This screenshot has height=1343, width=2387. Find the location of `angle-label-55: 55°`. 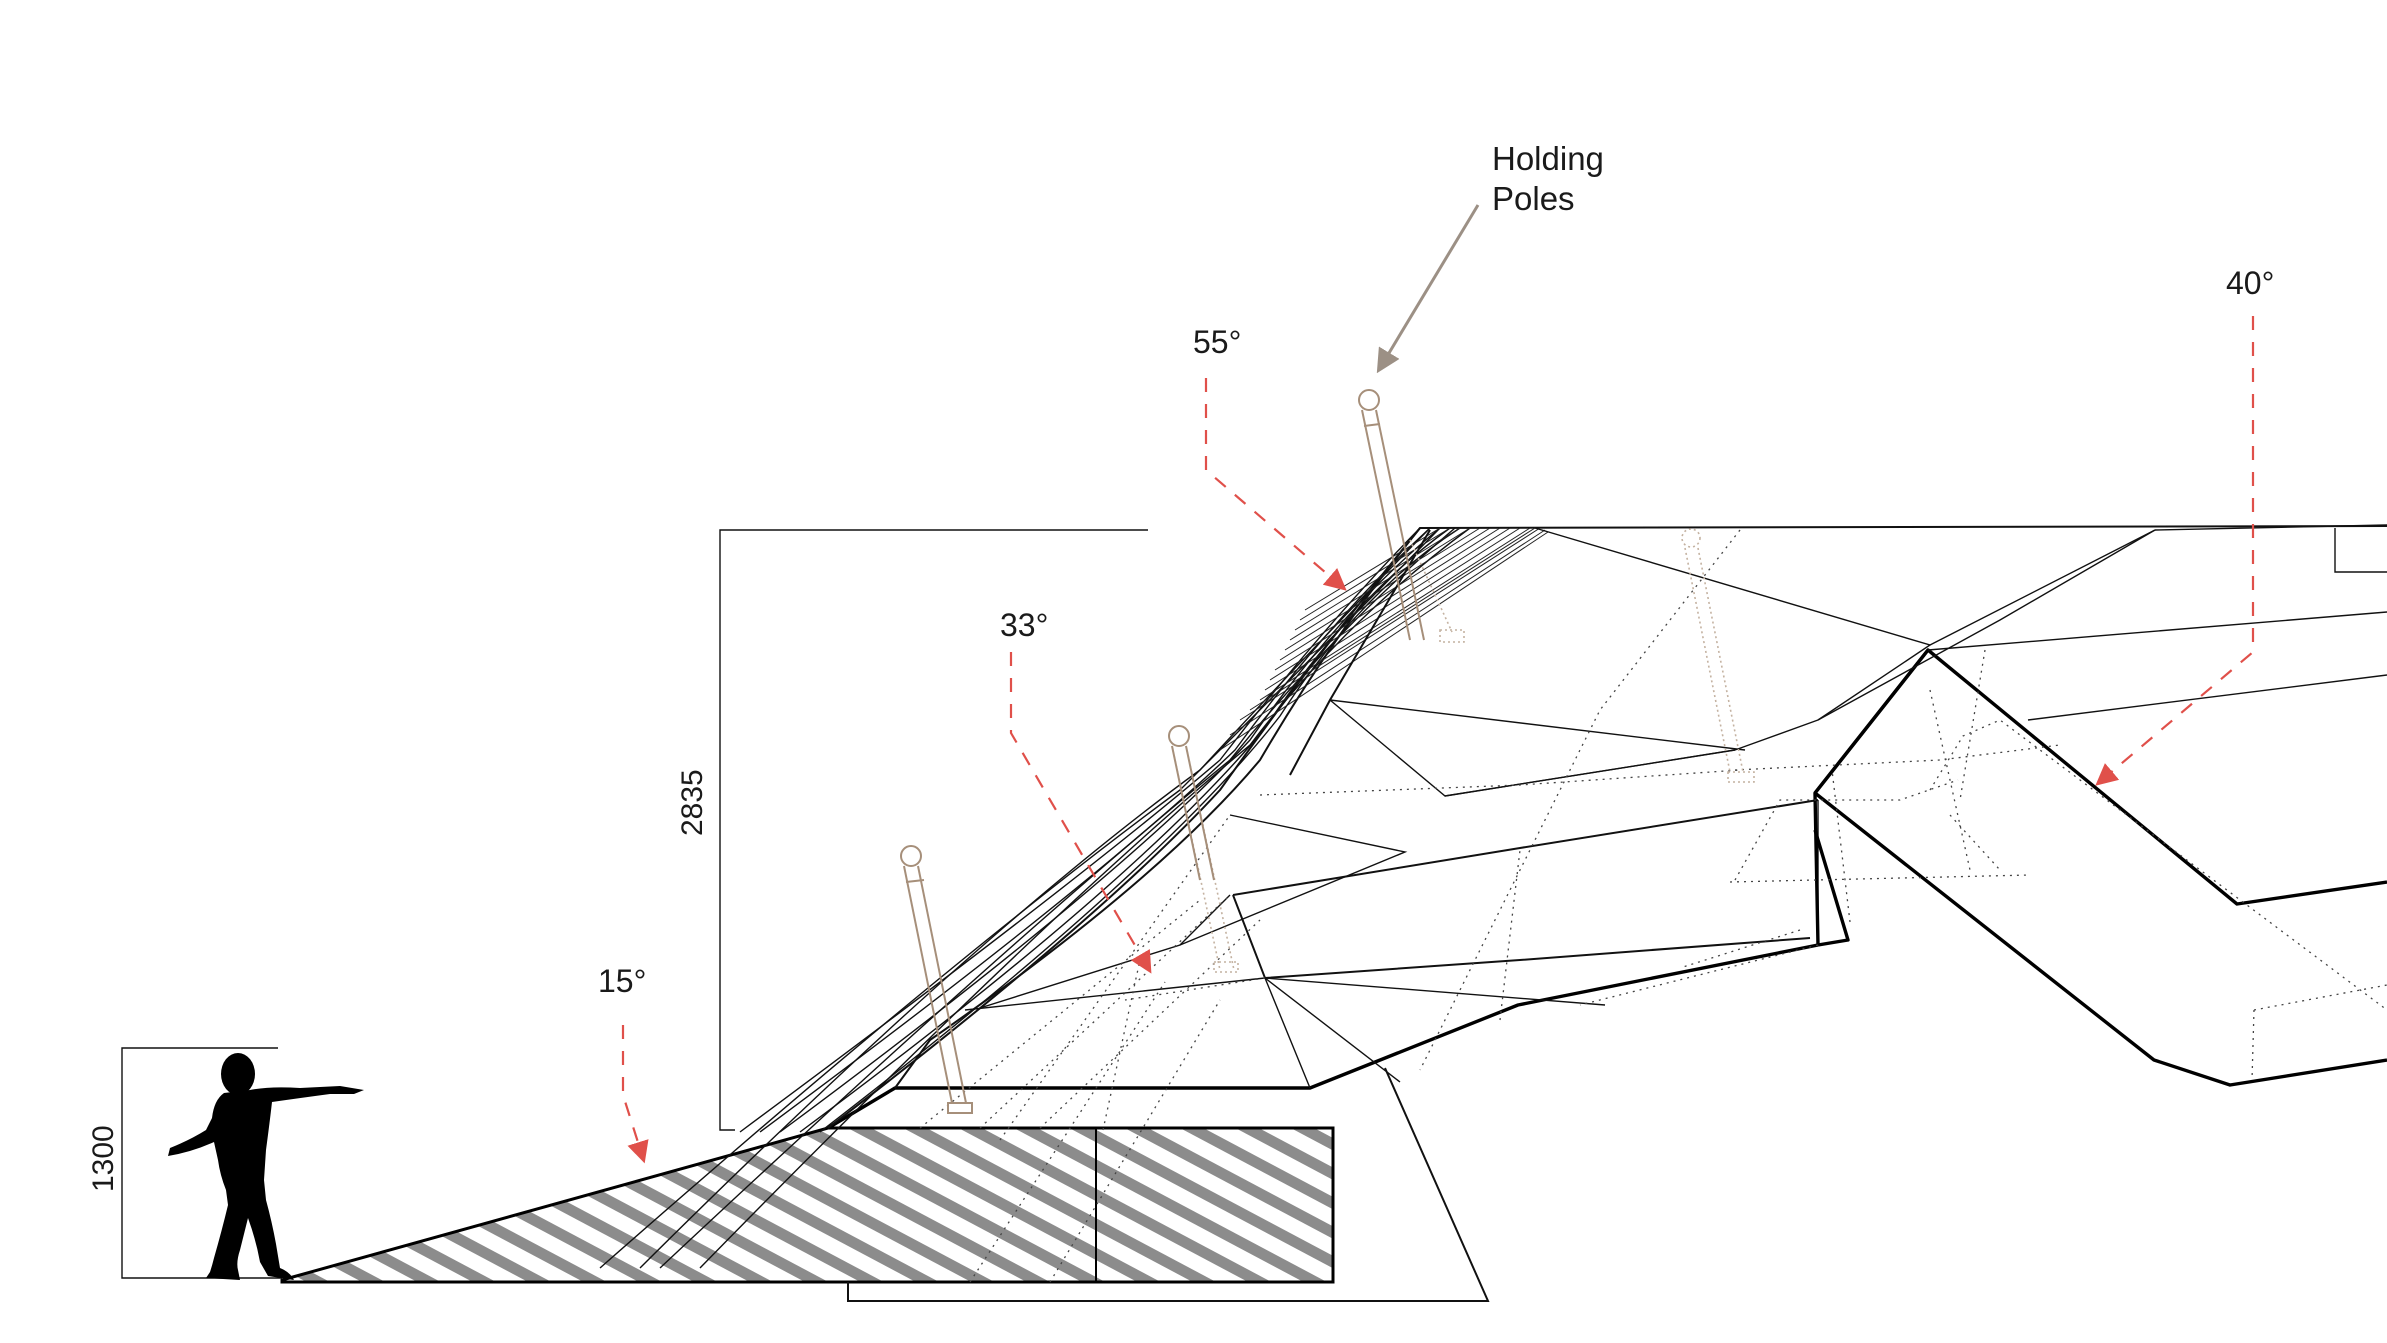

angle-label-55: 55° is located at coordinates (1217, 342).